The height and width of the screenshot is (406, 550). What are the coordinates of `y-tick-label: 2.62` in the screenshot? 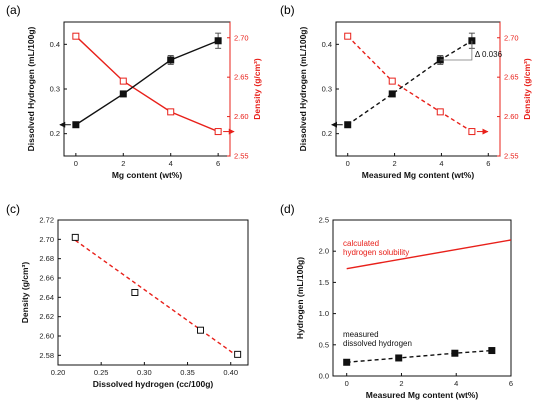 It's located at (46, 316).